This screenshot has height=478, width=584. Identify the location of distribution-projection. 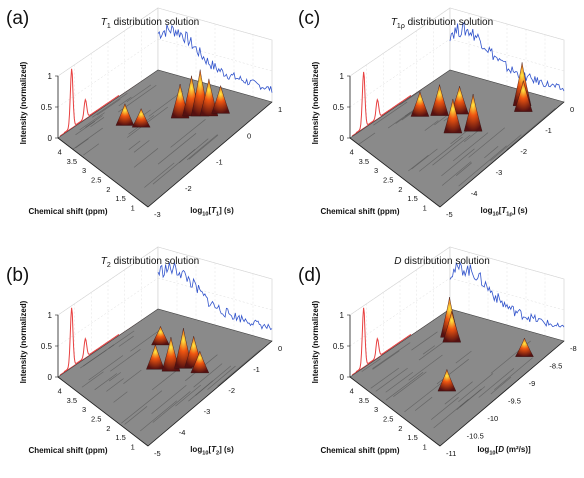
(507, 294).